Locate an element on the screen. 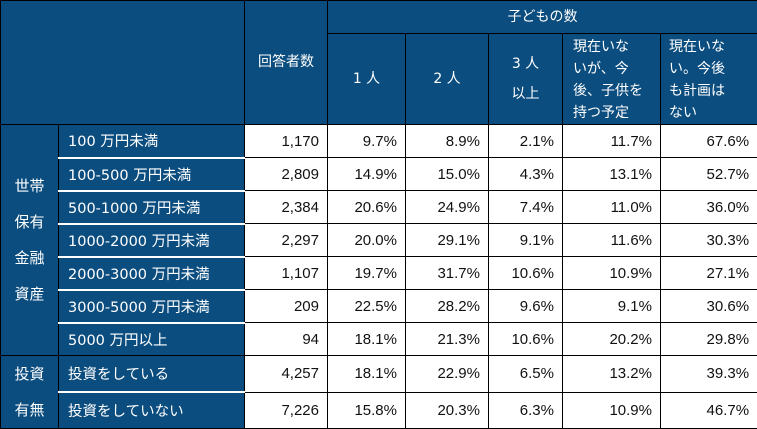 This screenshot has height=429, width=757. percent-cell: 24.9% is located at coordinates (447, 207).